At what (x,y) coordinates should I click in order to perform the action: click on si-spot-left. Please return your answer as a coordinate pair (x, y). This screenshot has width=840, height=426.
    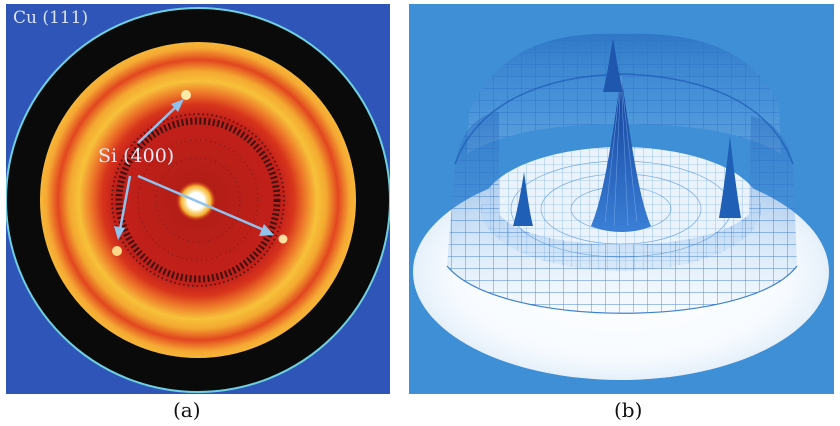
    Looking at the image, I should click on (117, 251).